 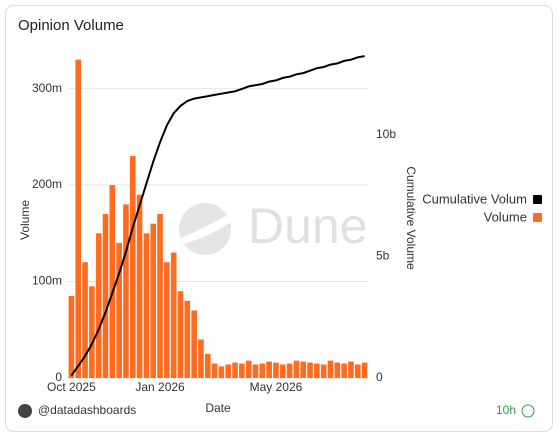 What do you see at coordinates (505, 216) in the screenshot?
I see `legend-label: Volume` at bounding box center [505, 216].